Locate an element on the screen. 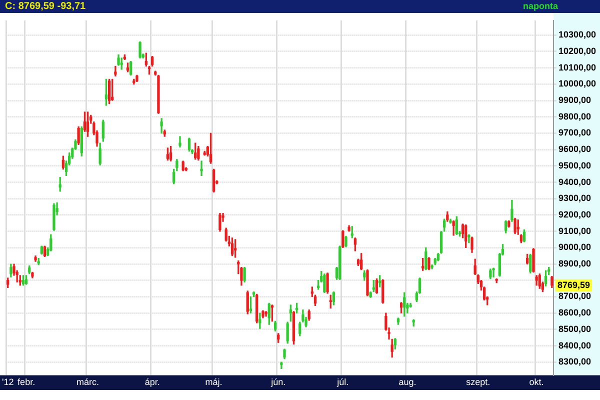  y-tick-label: 10300,00 is located at coordinates (577, 35).